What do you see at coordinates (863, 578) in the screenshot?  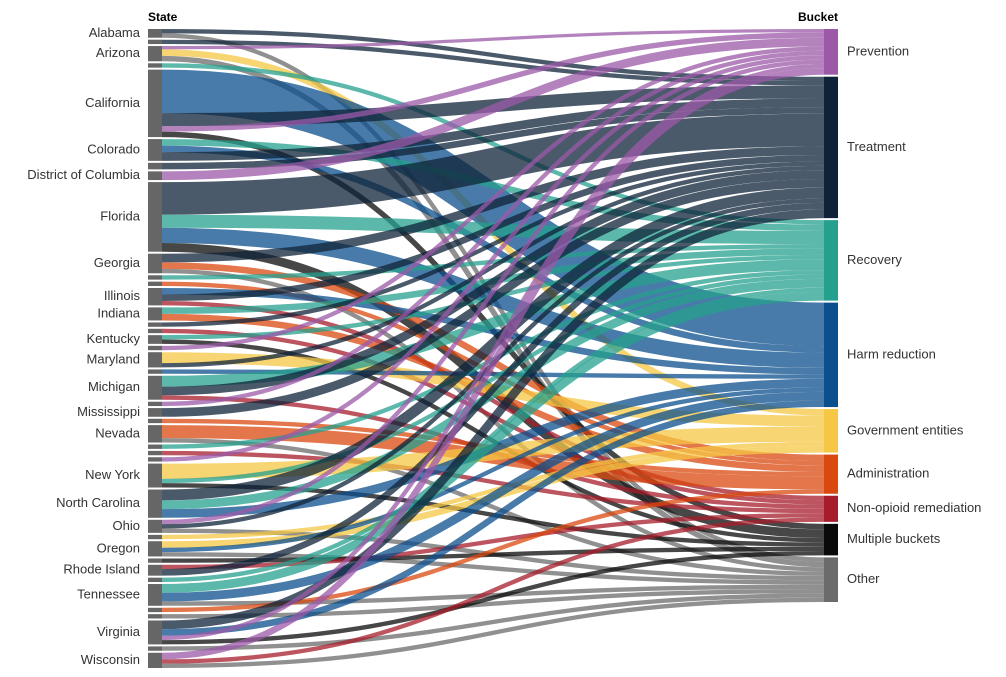 I see `bucket-label: Other` at bounding box center [863, 578].